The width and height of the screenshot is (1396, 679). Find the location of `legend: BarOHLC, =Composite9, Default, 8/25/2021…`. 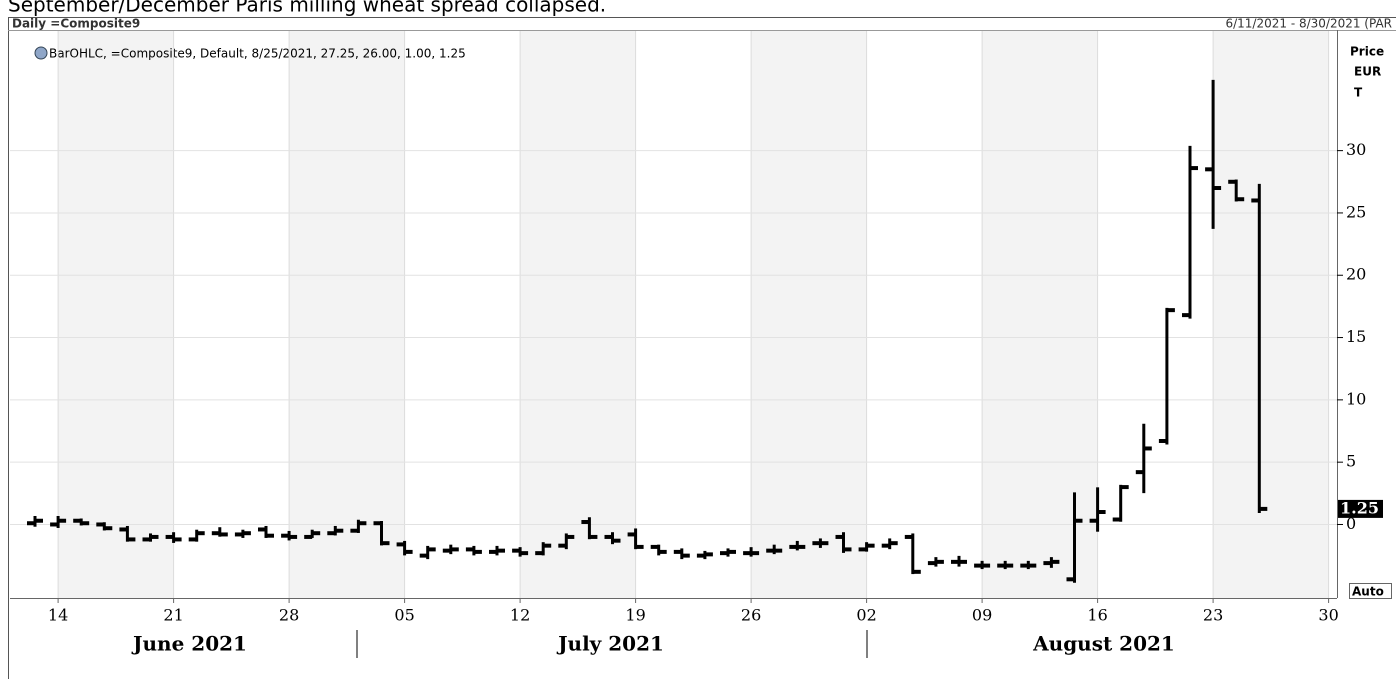

legend: BarOHLC, =Composite9, Default, 8/25/2021… is located at coordinates (257, 54).